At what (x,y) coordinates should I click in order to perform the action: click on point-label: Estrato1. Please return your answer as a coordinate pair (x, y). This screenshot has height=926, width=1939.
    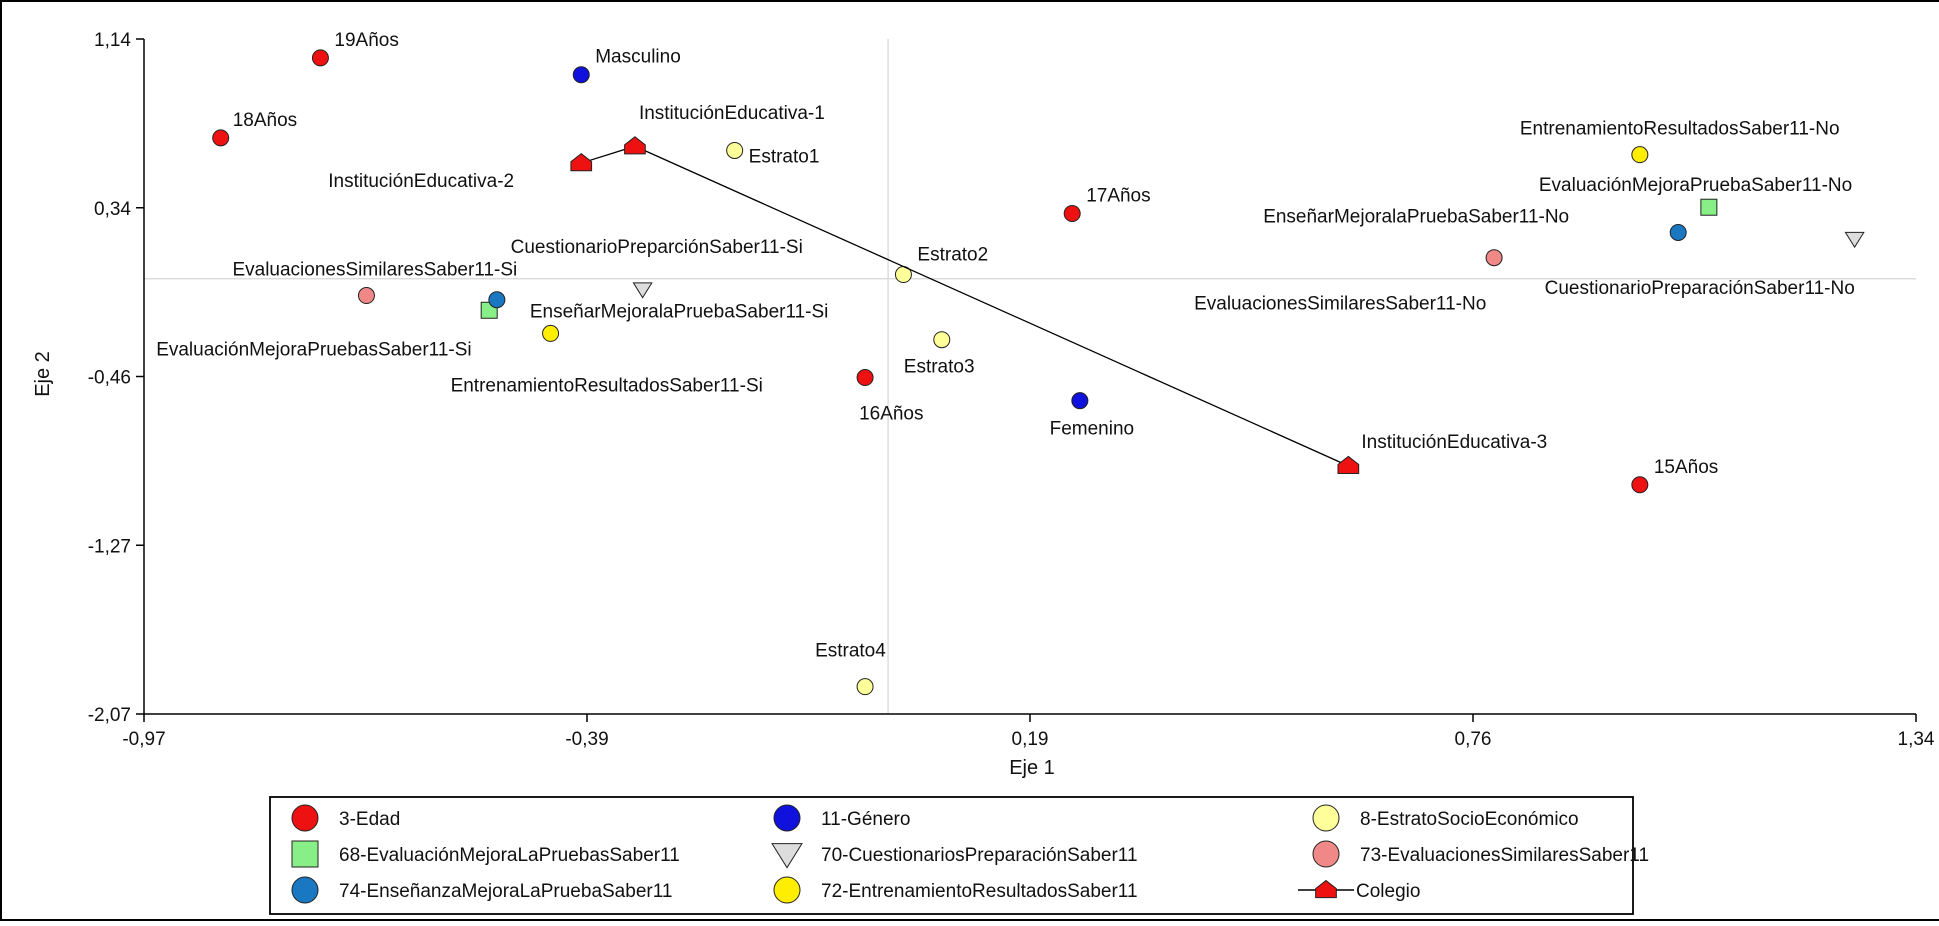
    Looking at the image, I should click on (784, 156).